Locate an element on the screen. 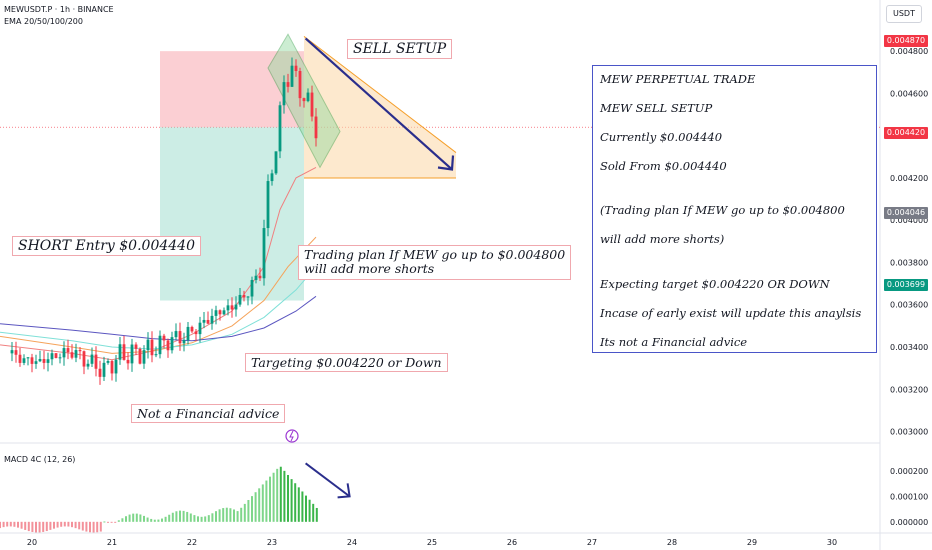 This screenshot has height=550, width=932. trading-plan-line-1: Trading plan If MEW go up to $0.004800 is located at coordinates (435, 254).